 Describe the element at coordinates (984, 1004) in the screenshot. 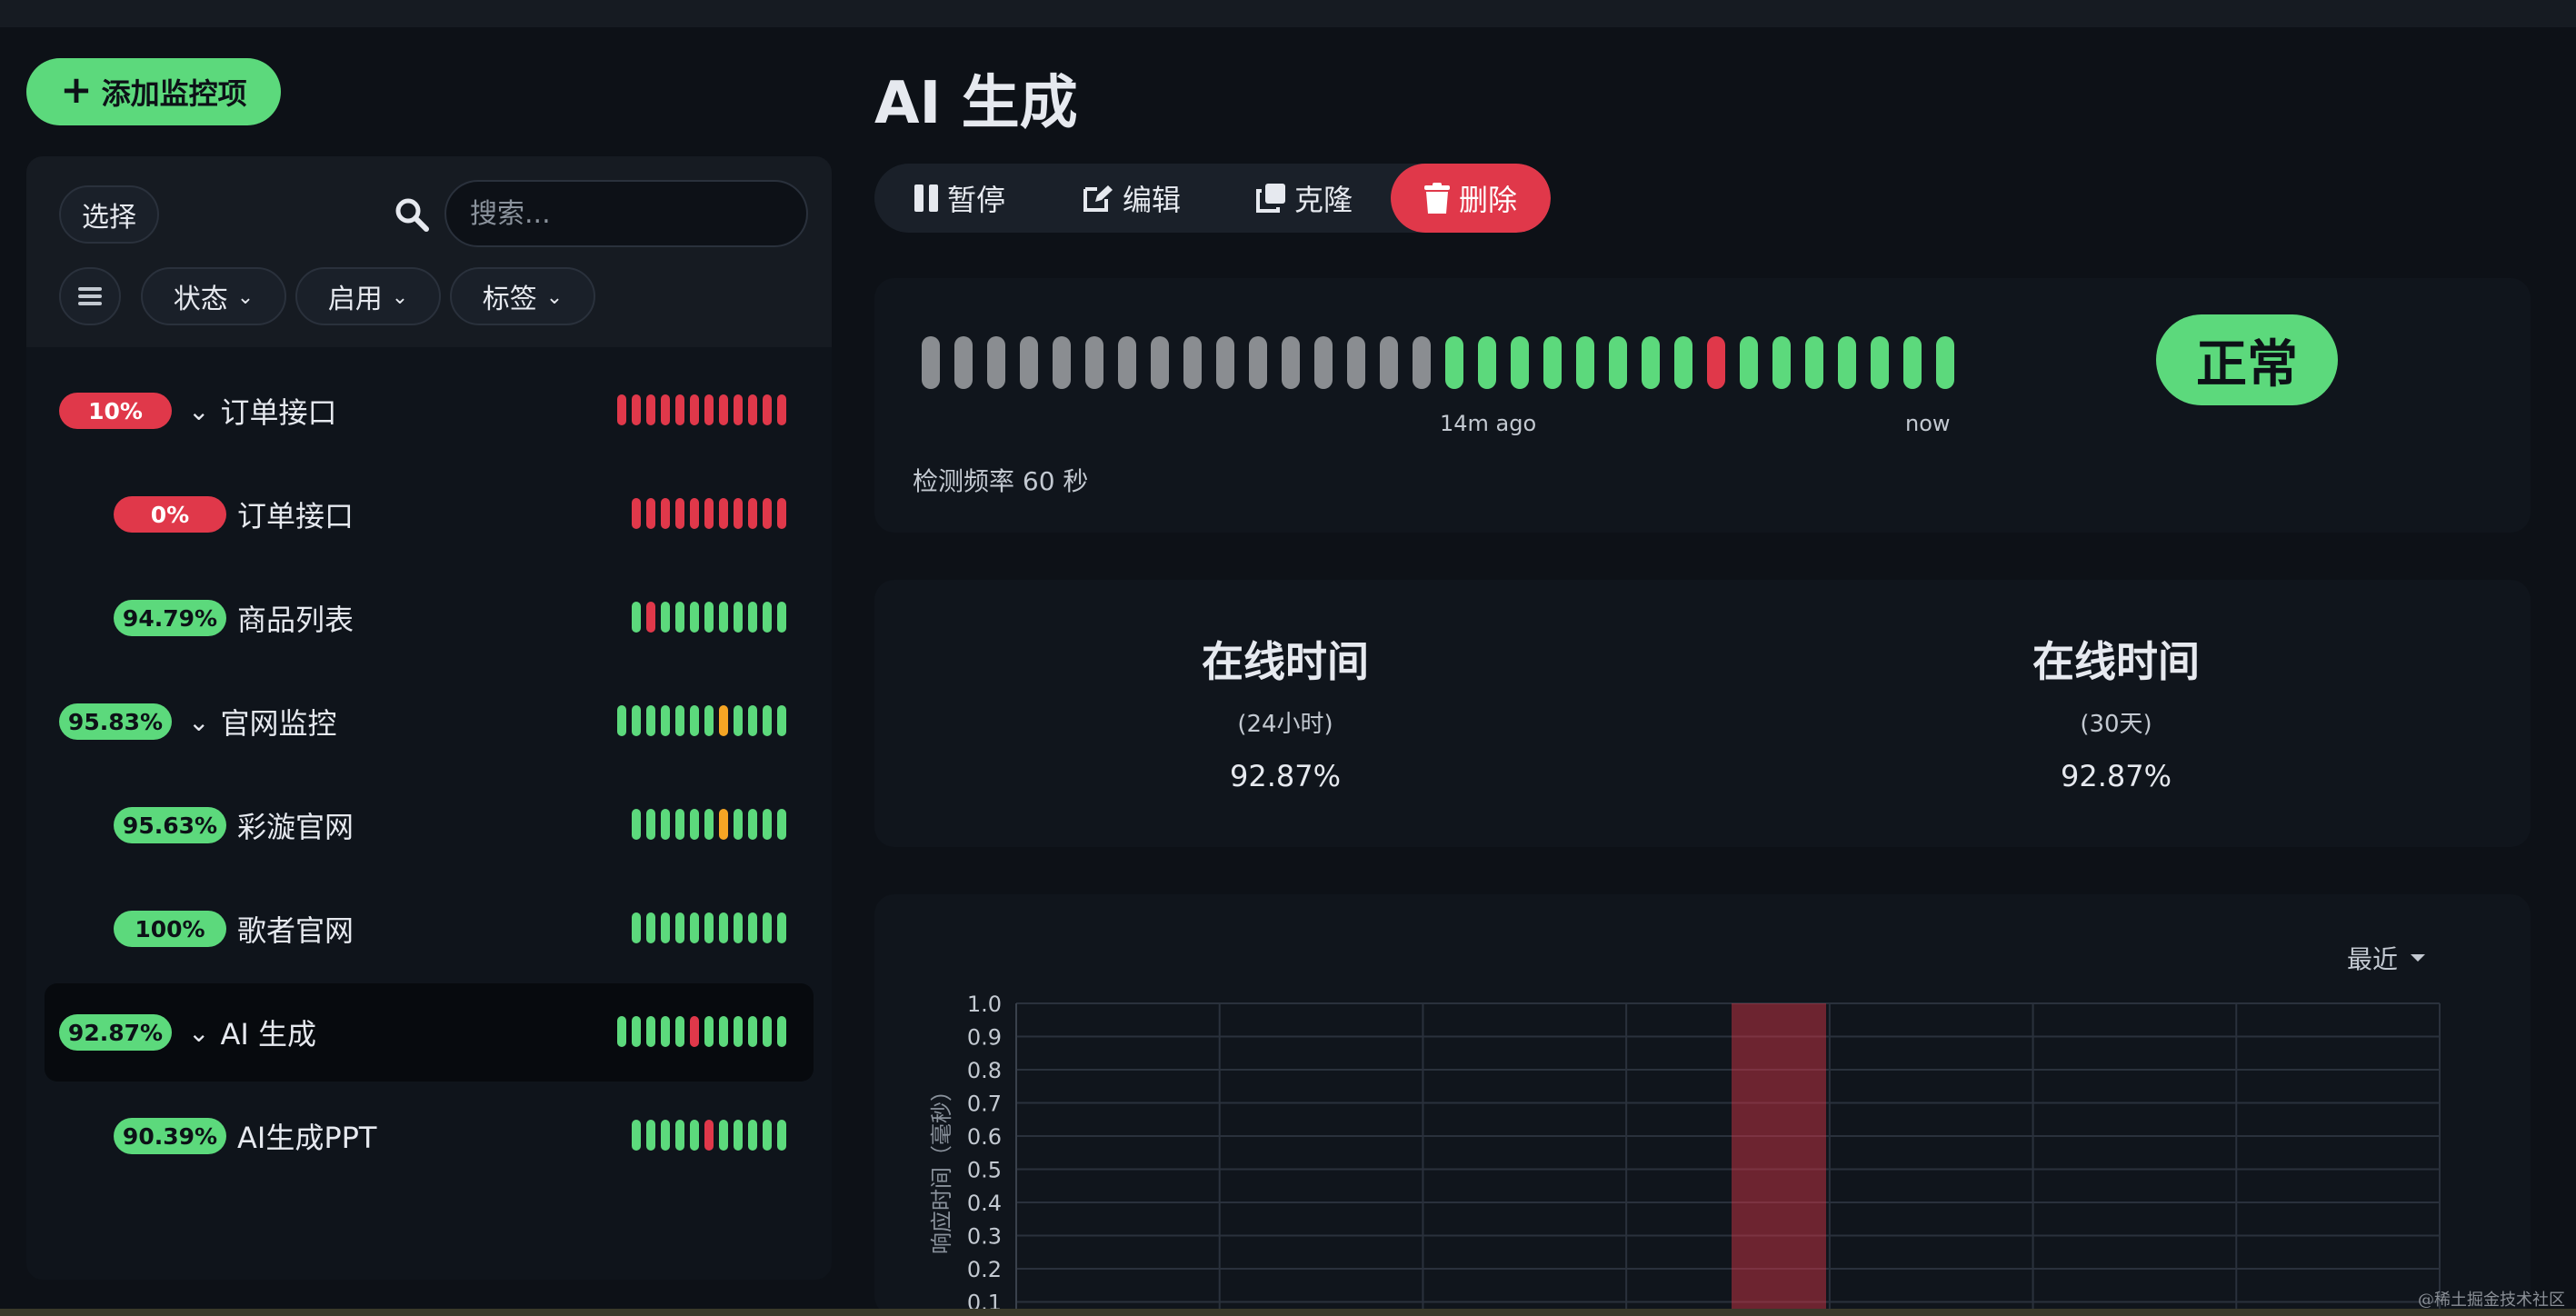

I see `y-tick-label: 1.0` at that location.